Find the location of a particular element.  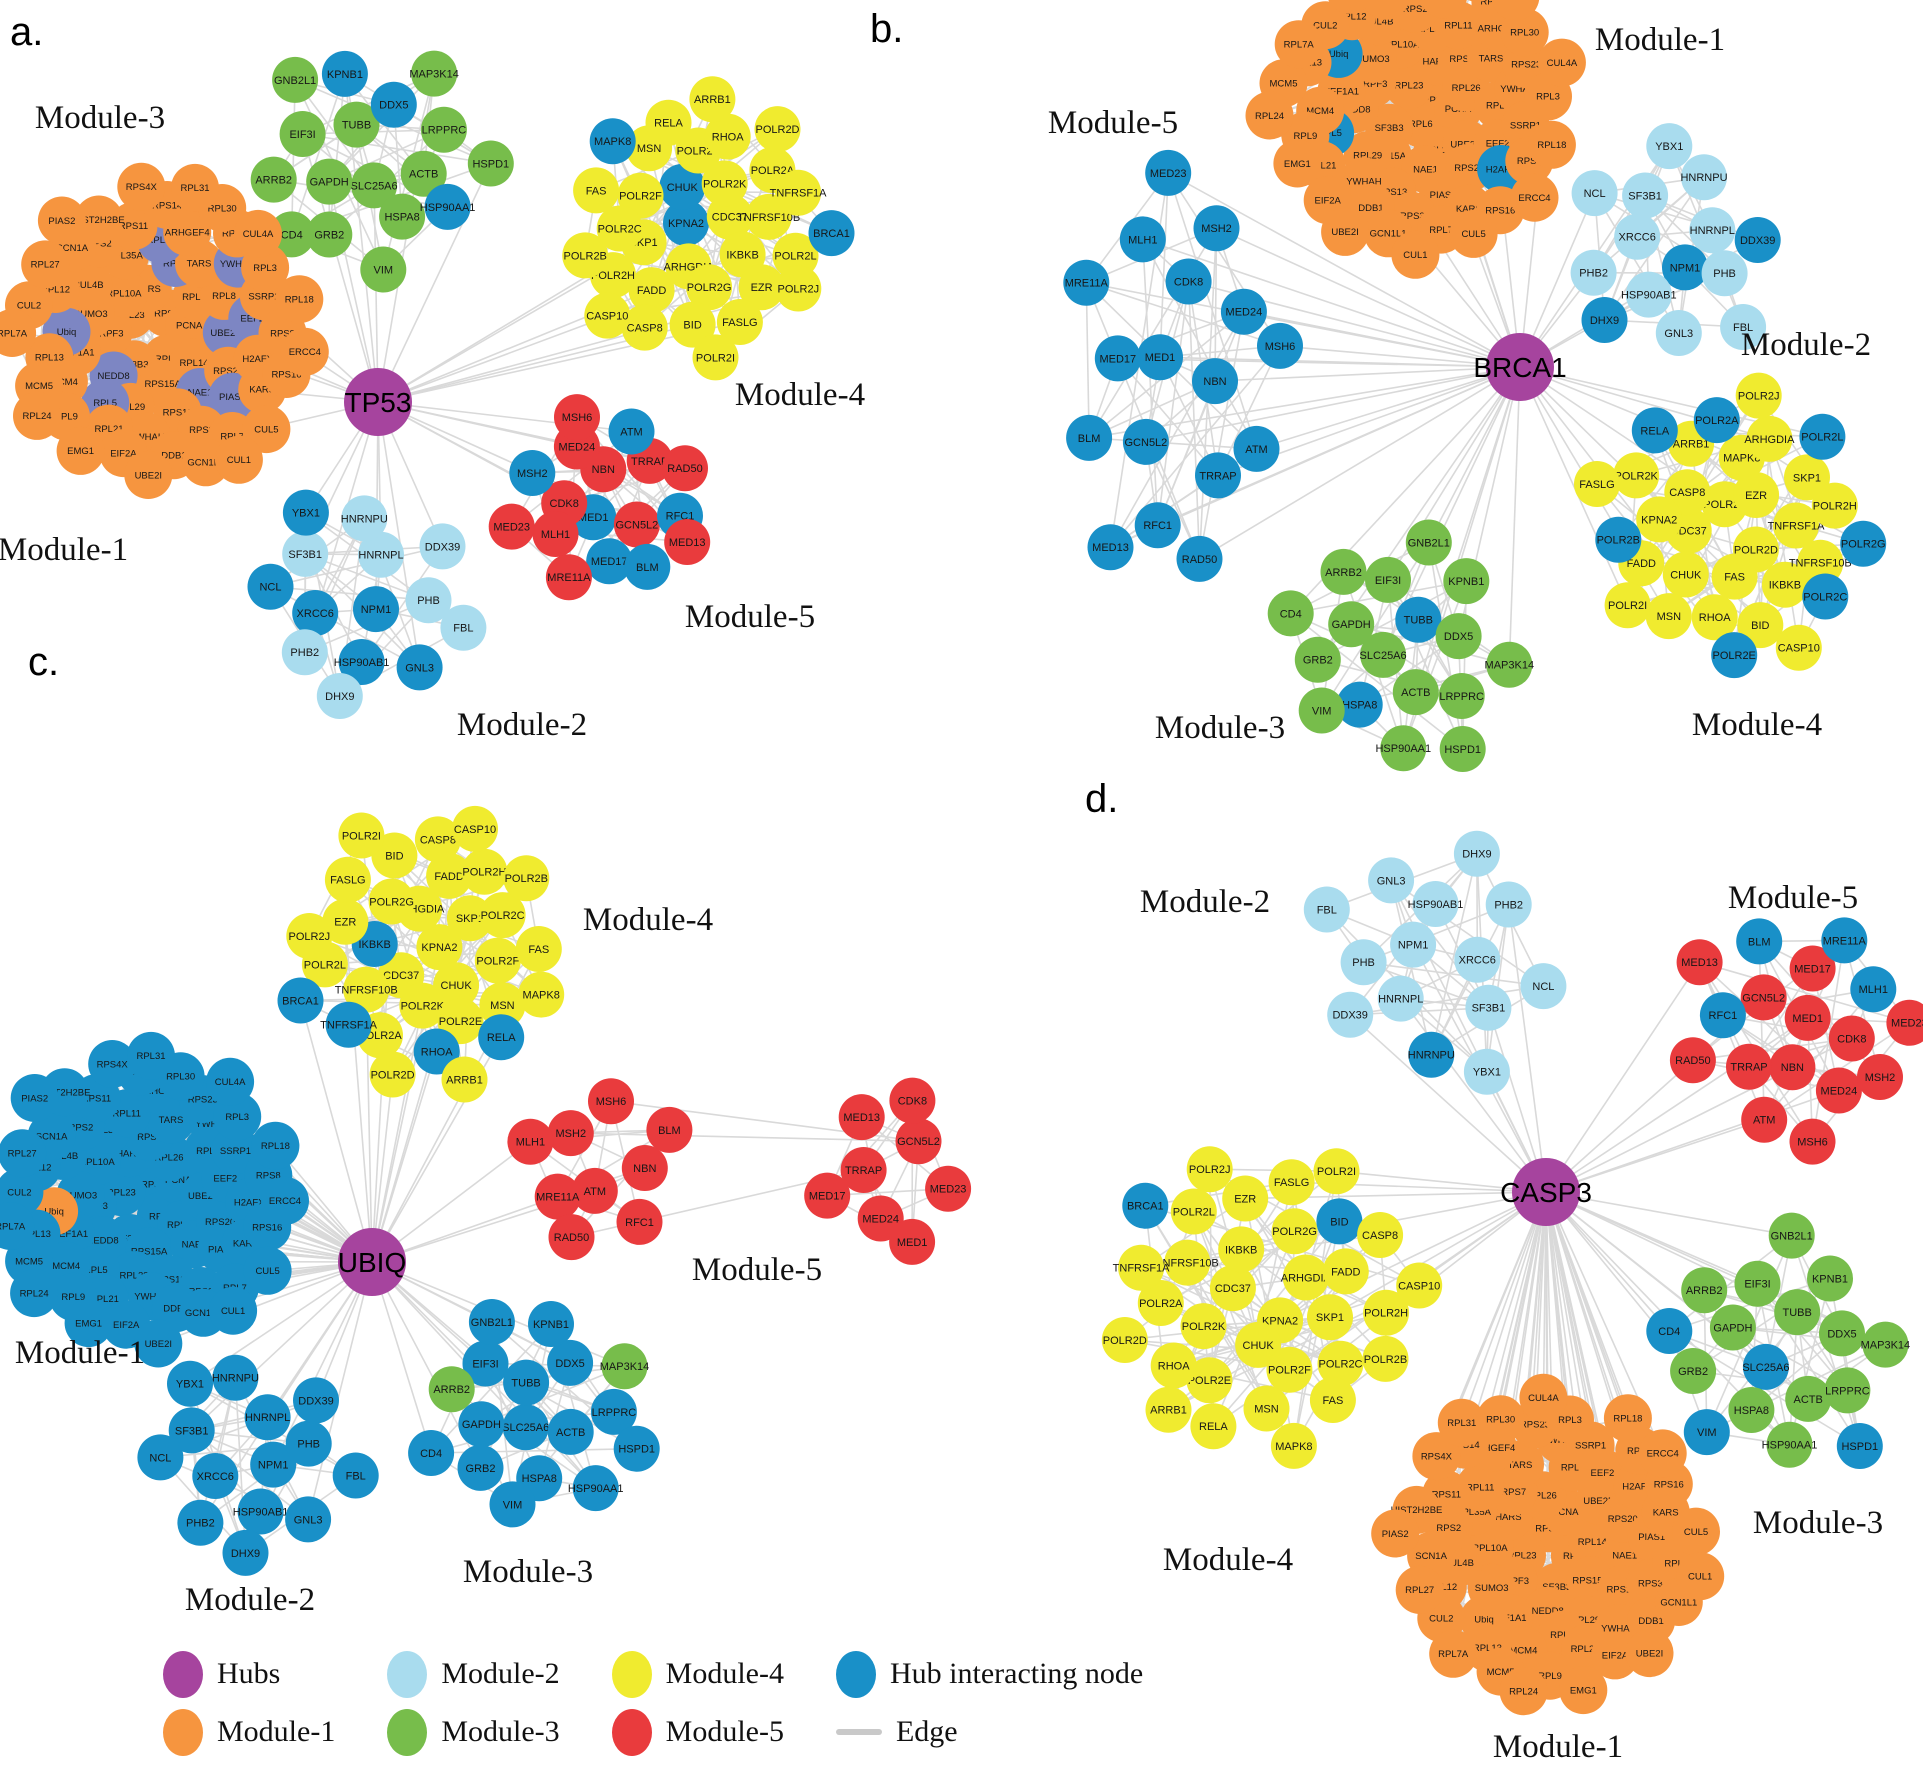

node-CHUK: CHUK is located at coordinates (682, 186).